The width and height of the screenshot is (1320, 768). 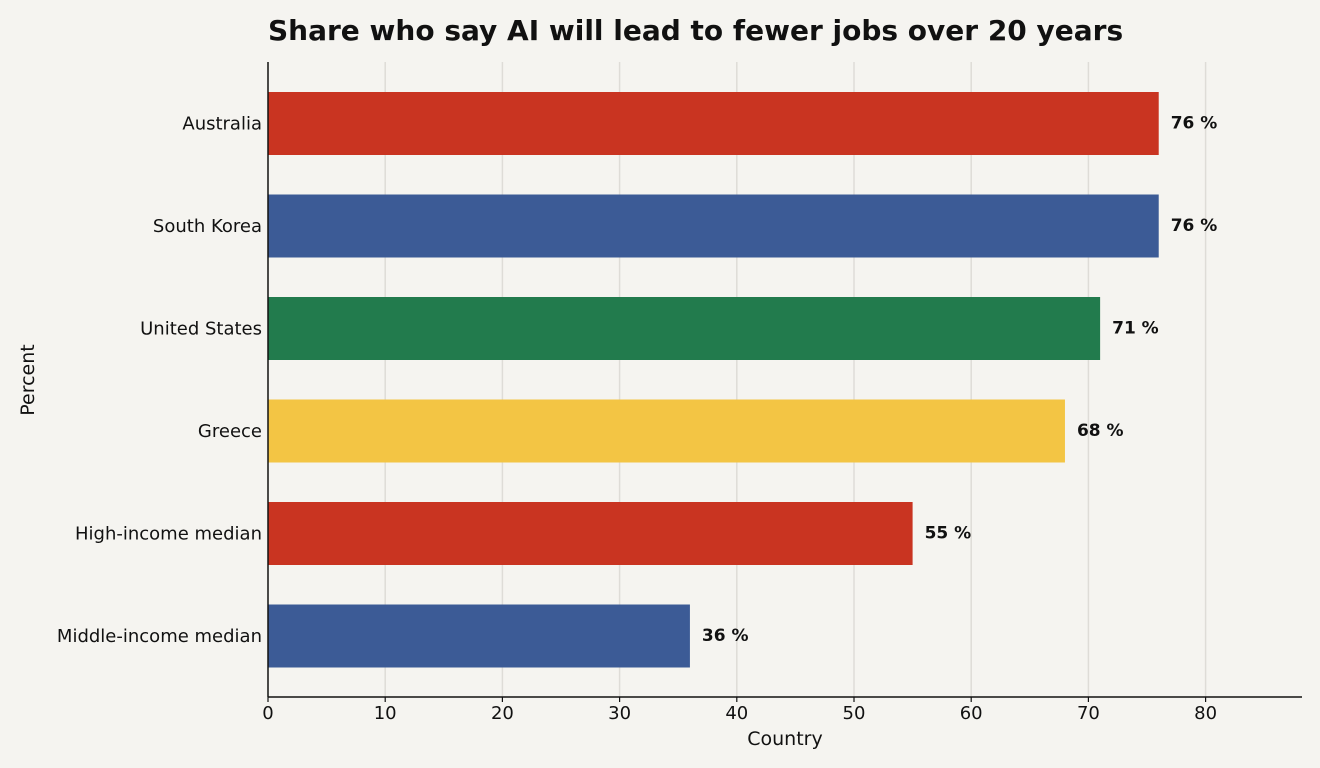 I want to click on y-tick-label: Australia, so click(x=222, y=124).